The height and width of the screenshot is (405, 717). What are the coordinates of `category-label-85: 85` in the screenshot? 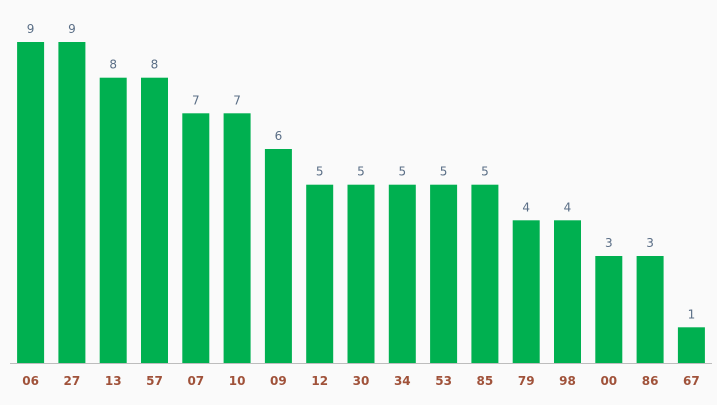 It's located at (485, 381).